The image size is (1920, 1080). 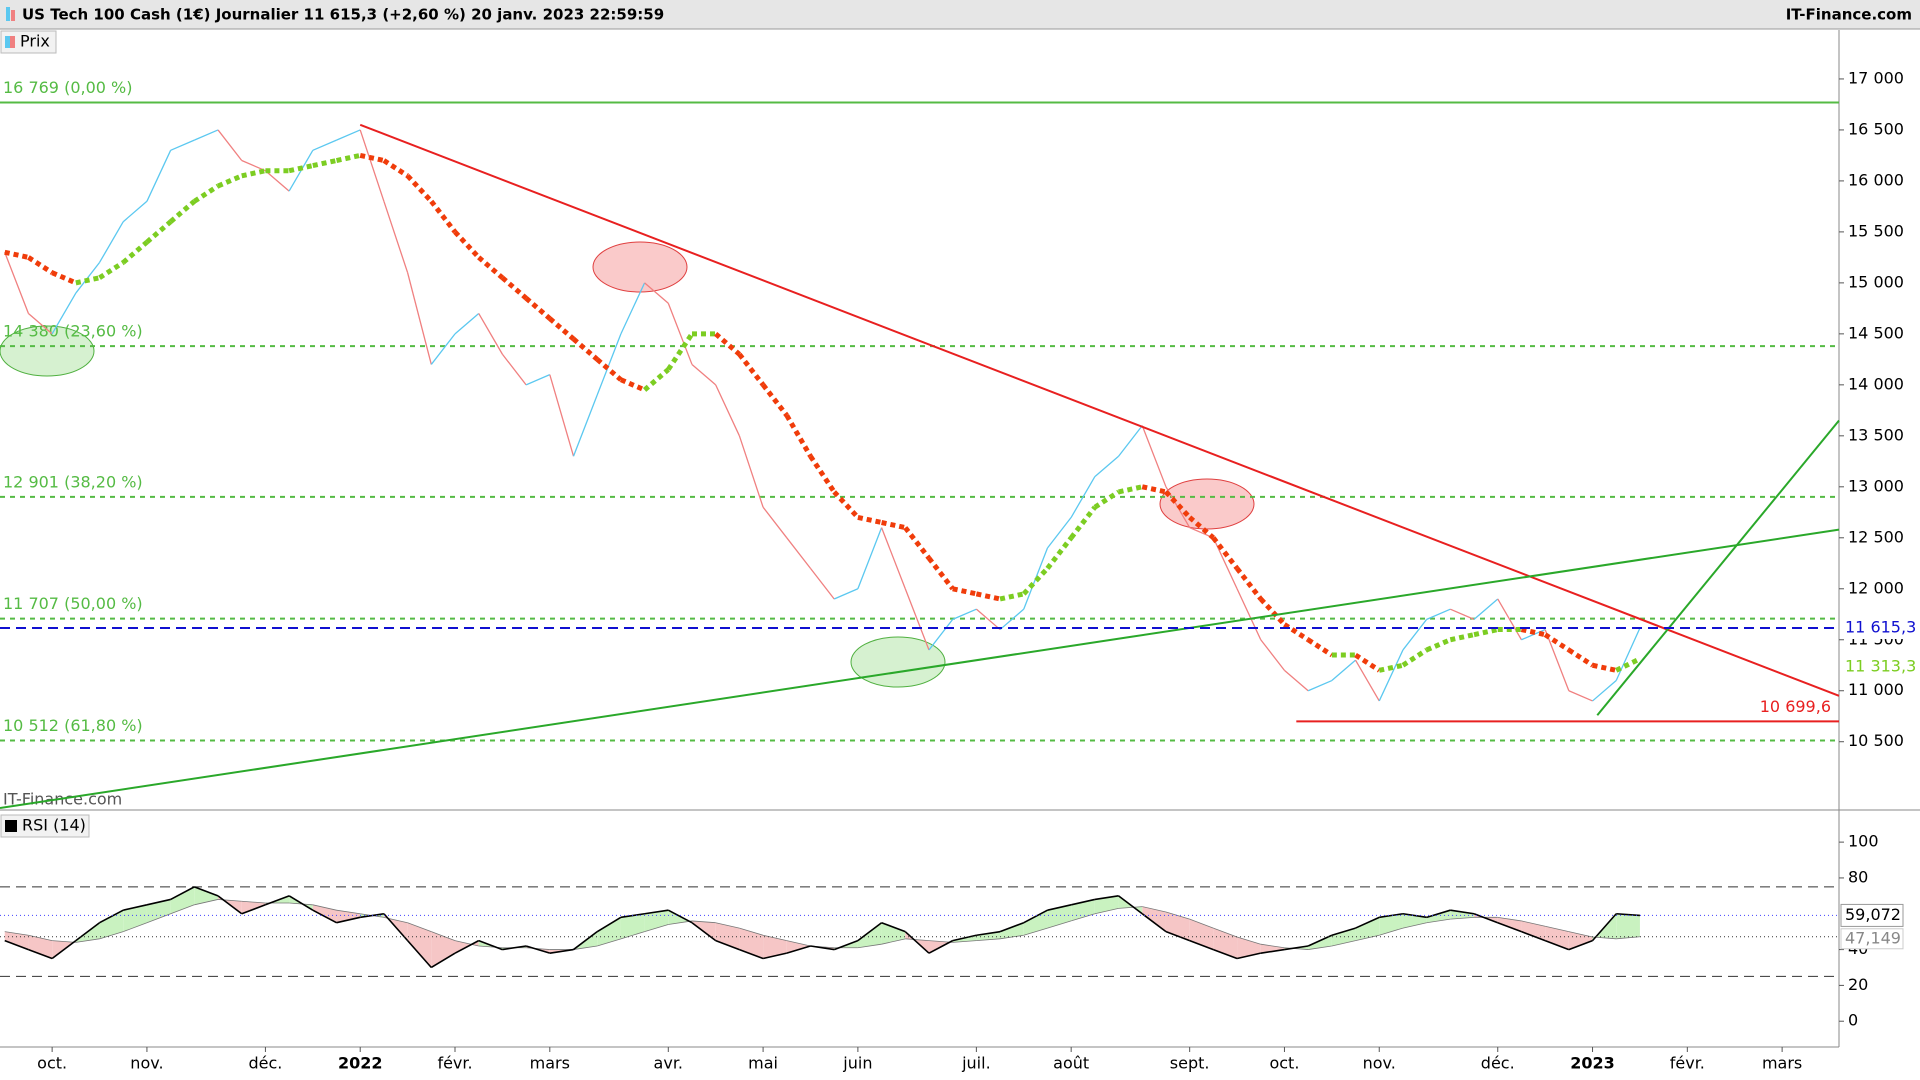 I want to click on y-tick-label: 13 000, so click(x=1876, y=485).